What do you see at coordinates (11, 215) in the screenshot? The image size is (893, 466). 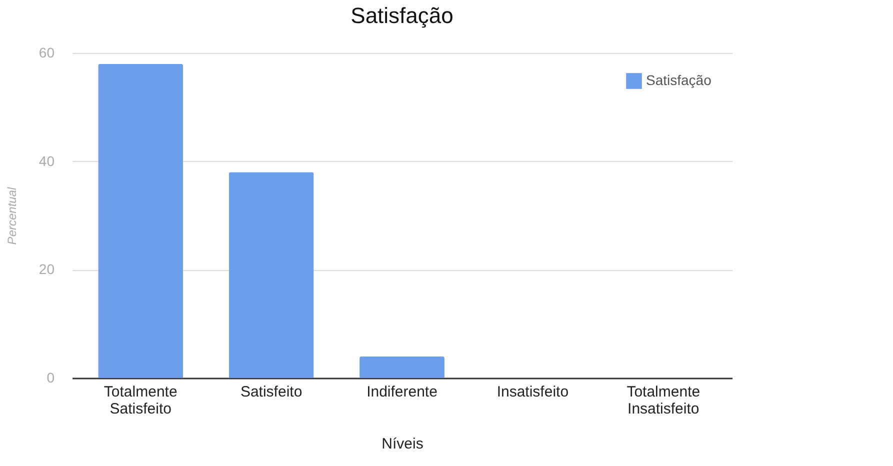 I see `y-axis-title: Percentual` at bounding box center [11, 215].